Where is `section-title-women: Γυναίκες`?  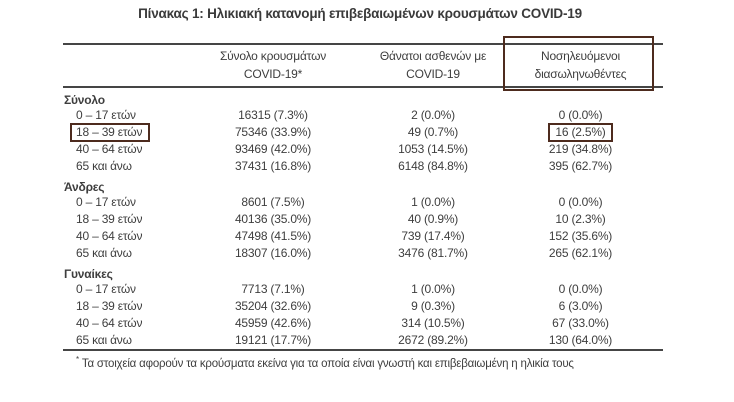
section-title-women: Γυναίκες is located at coordinates (88, 273).